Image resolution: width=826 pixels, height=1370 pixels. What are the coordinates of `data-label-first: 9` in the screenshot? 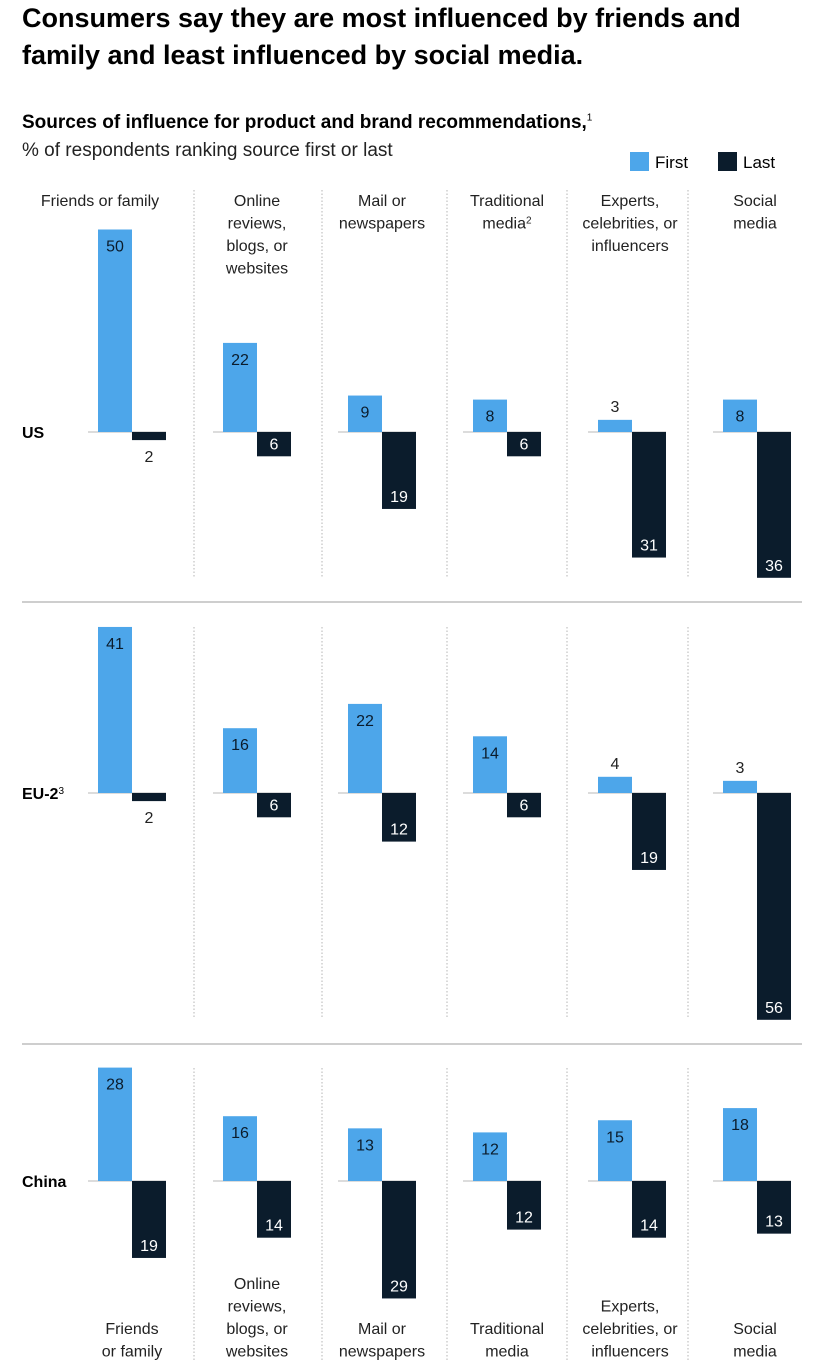 It's located at (365, 413).